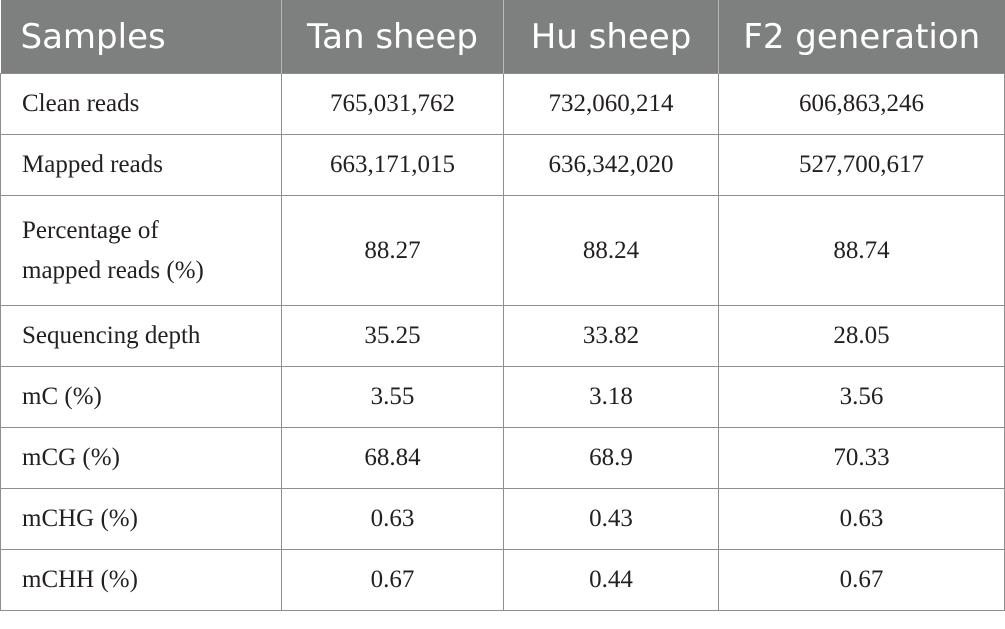 The width and height of the screenshot is (1005, 629). I want to click on cell-value: 765,031,762, so click(392, 104).